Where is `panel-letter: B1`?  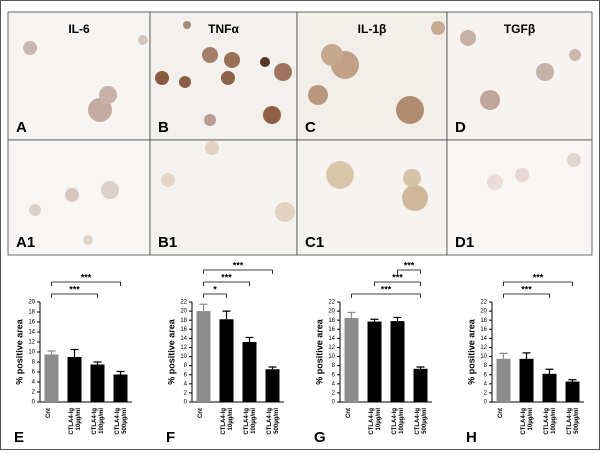
panel-letter: B1 is located at coordinates (167, 242).